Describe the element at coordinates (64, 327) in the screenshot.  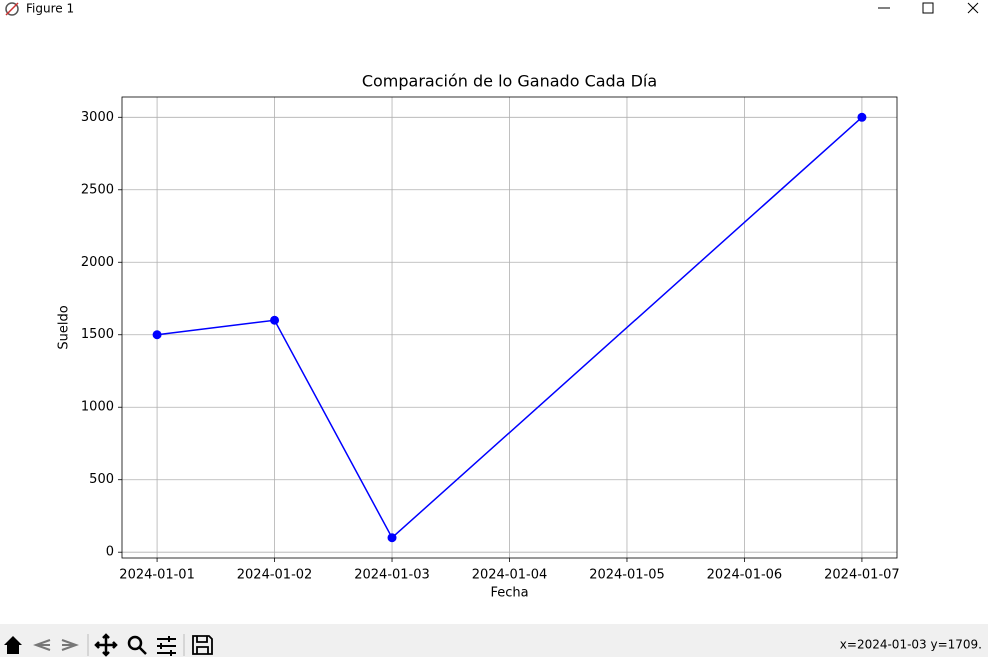
I see `y-axis-label: Sueldo` at that location.